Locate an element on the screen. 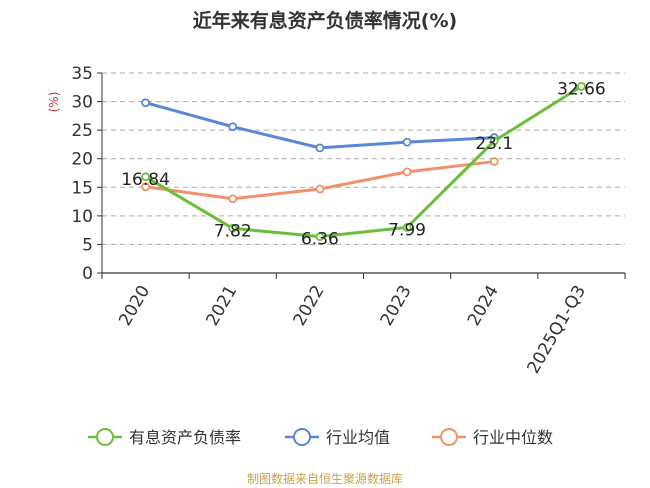 This screenshot has width=650, height=488. y-tick-label: 30 is located at coordinates (82, 103).